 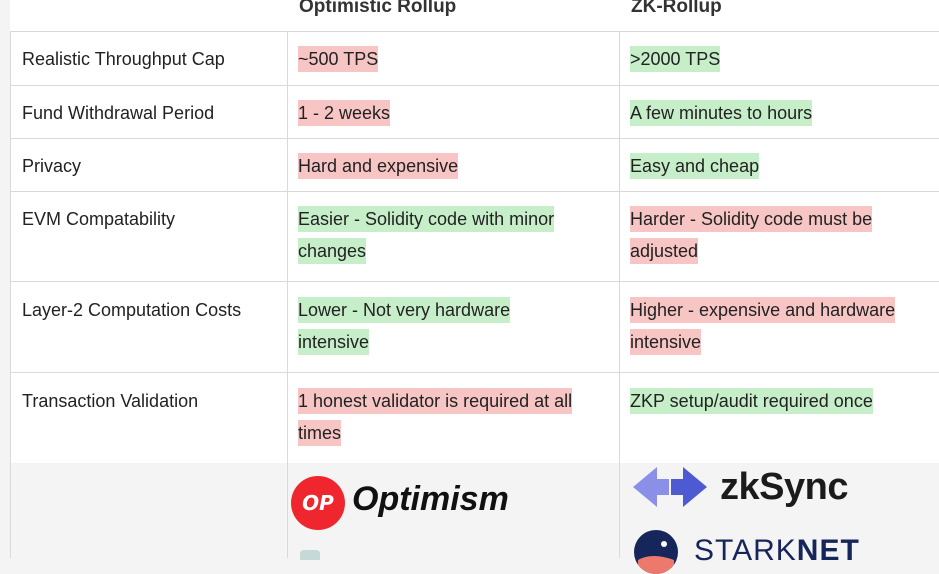 What do you see at coordinates (751, 235) in the screenshot?
I see `zk-value: Harder - Solidity code must be adjusted` at bounding box center [751, 235].